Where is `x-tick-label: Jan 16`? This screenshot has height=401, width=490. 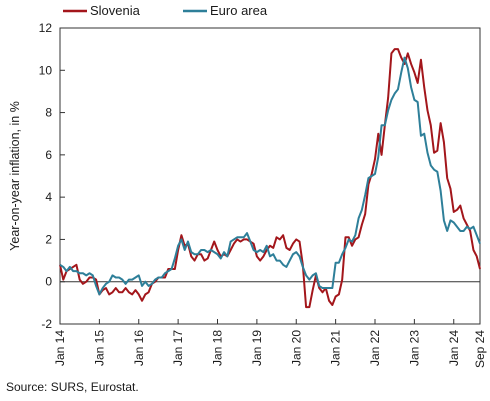 x-tick-label: Jan 16 is located at coordinates (139, 348).